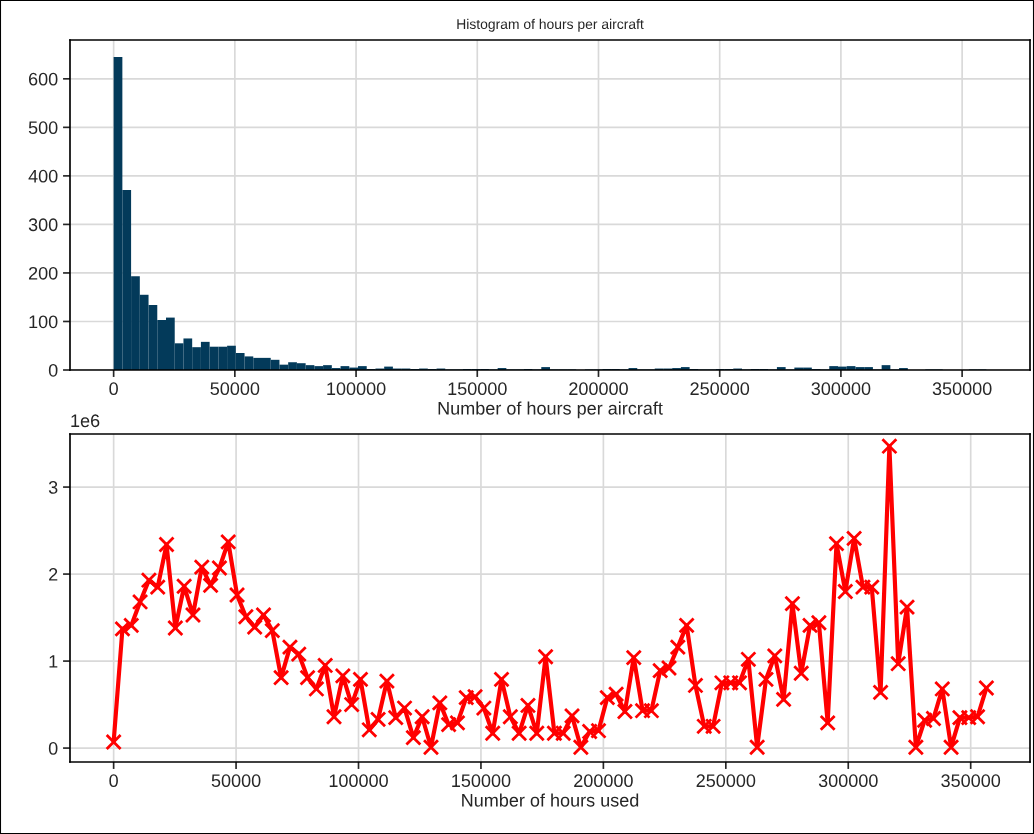 Image resolution: width=1034 pixels, height=834 pixels. Describe the element at coordinates (53, 574) in the screenshot. I see `y-tick-label: 2` at that location.